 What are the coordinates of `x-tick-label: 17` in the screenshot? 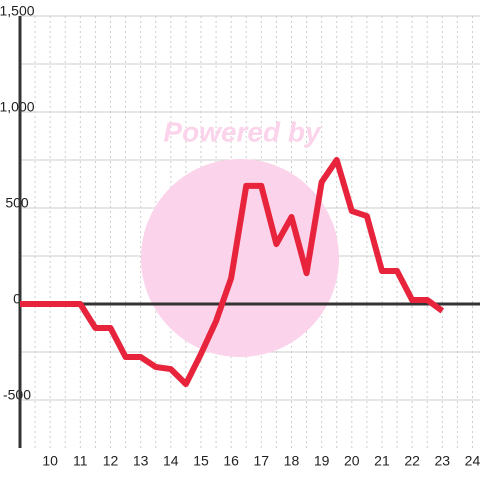 It's located at (262, 461).